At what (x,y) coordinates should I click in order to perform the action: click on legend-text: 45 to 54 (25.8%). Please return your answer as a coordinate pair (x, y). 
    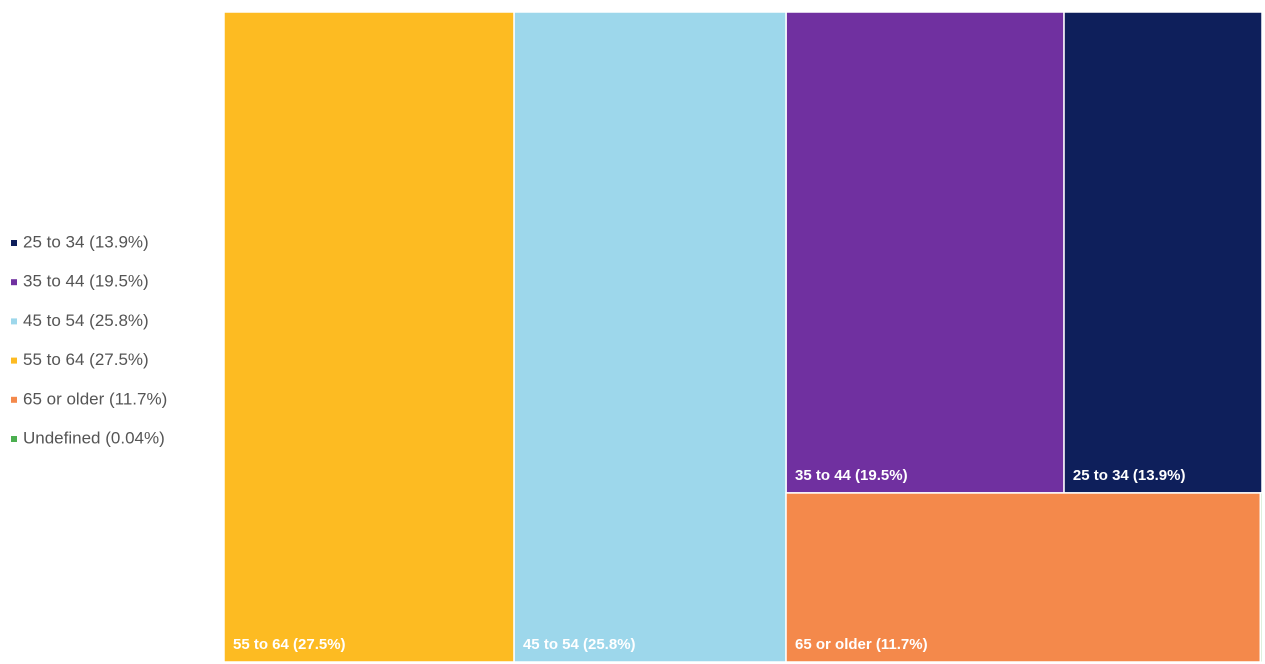
    Looking at the image, I should click on (86, 320).